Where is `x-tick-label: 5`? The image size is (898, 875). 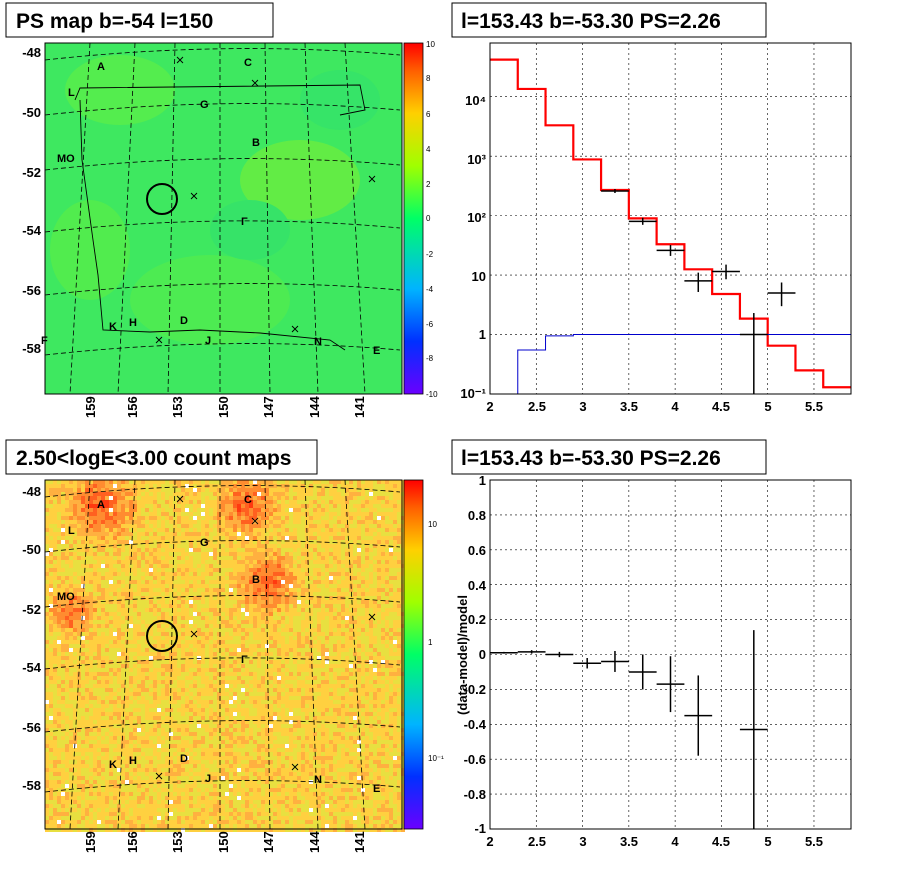
x-tick-label: 5 is located at coordinates (767, 841).